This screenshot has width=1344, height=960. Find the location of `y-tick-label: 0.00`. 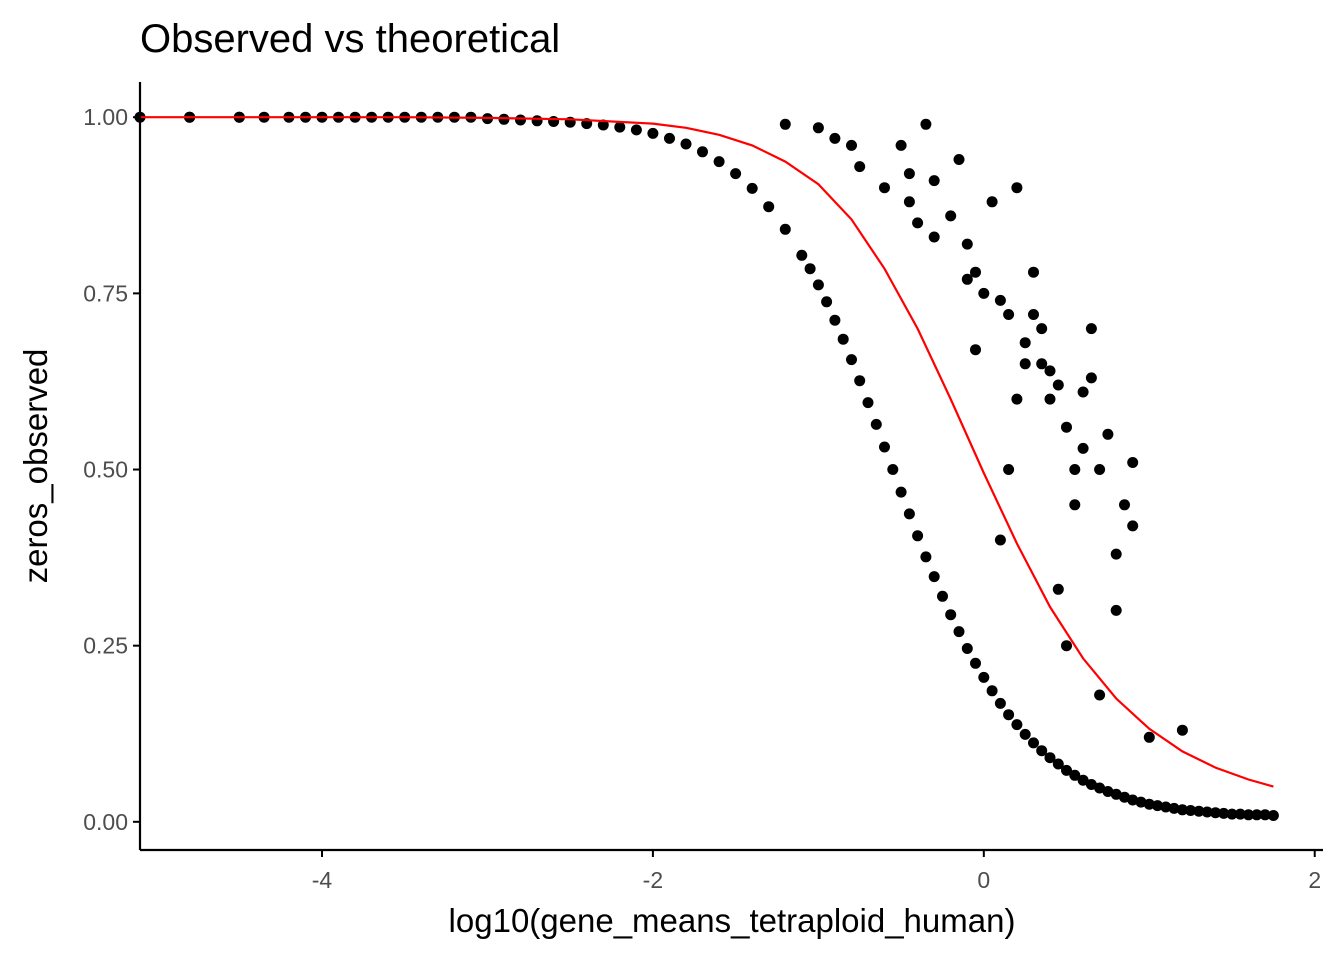

y-tick-label: 0.00 is located at coordinates (105, 822).